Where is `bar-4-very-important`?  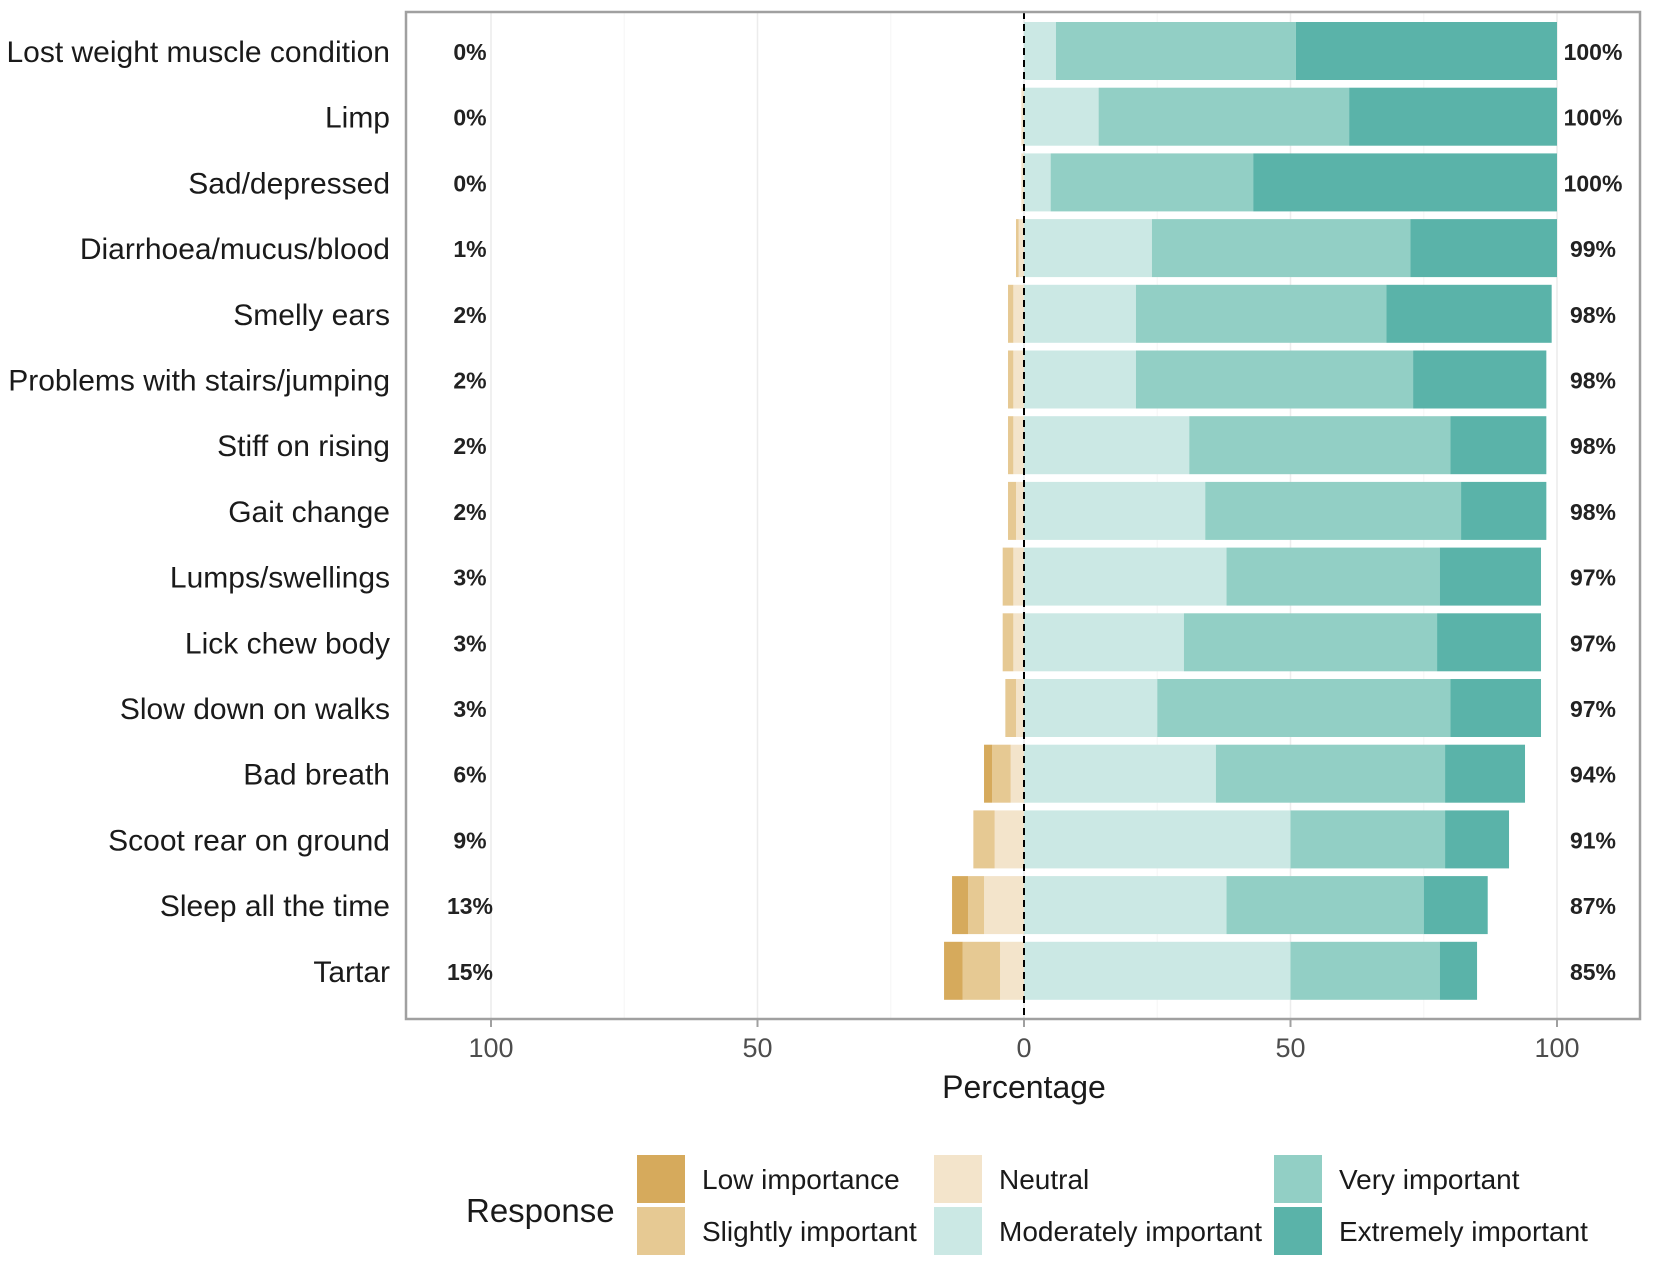 bar-4-very-important is located at coordinates (1281, 248).